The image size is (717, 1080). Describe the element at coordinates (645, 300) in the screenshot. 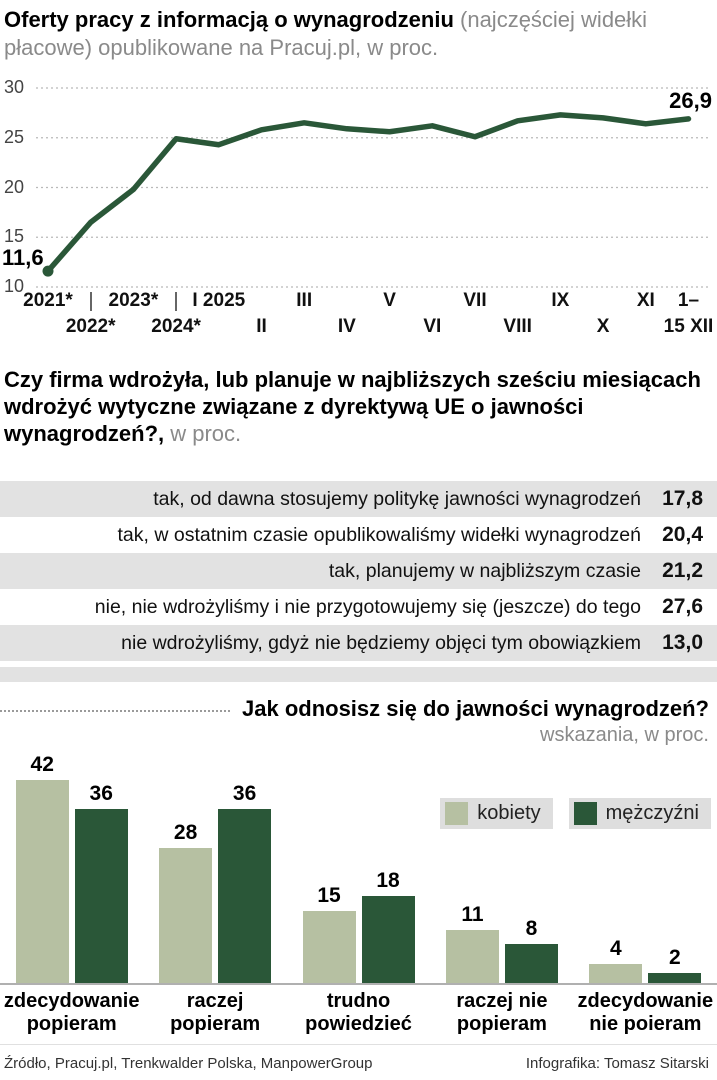

I see `x-axis-label: XI` at that location.